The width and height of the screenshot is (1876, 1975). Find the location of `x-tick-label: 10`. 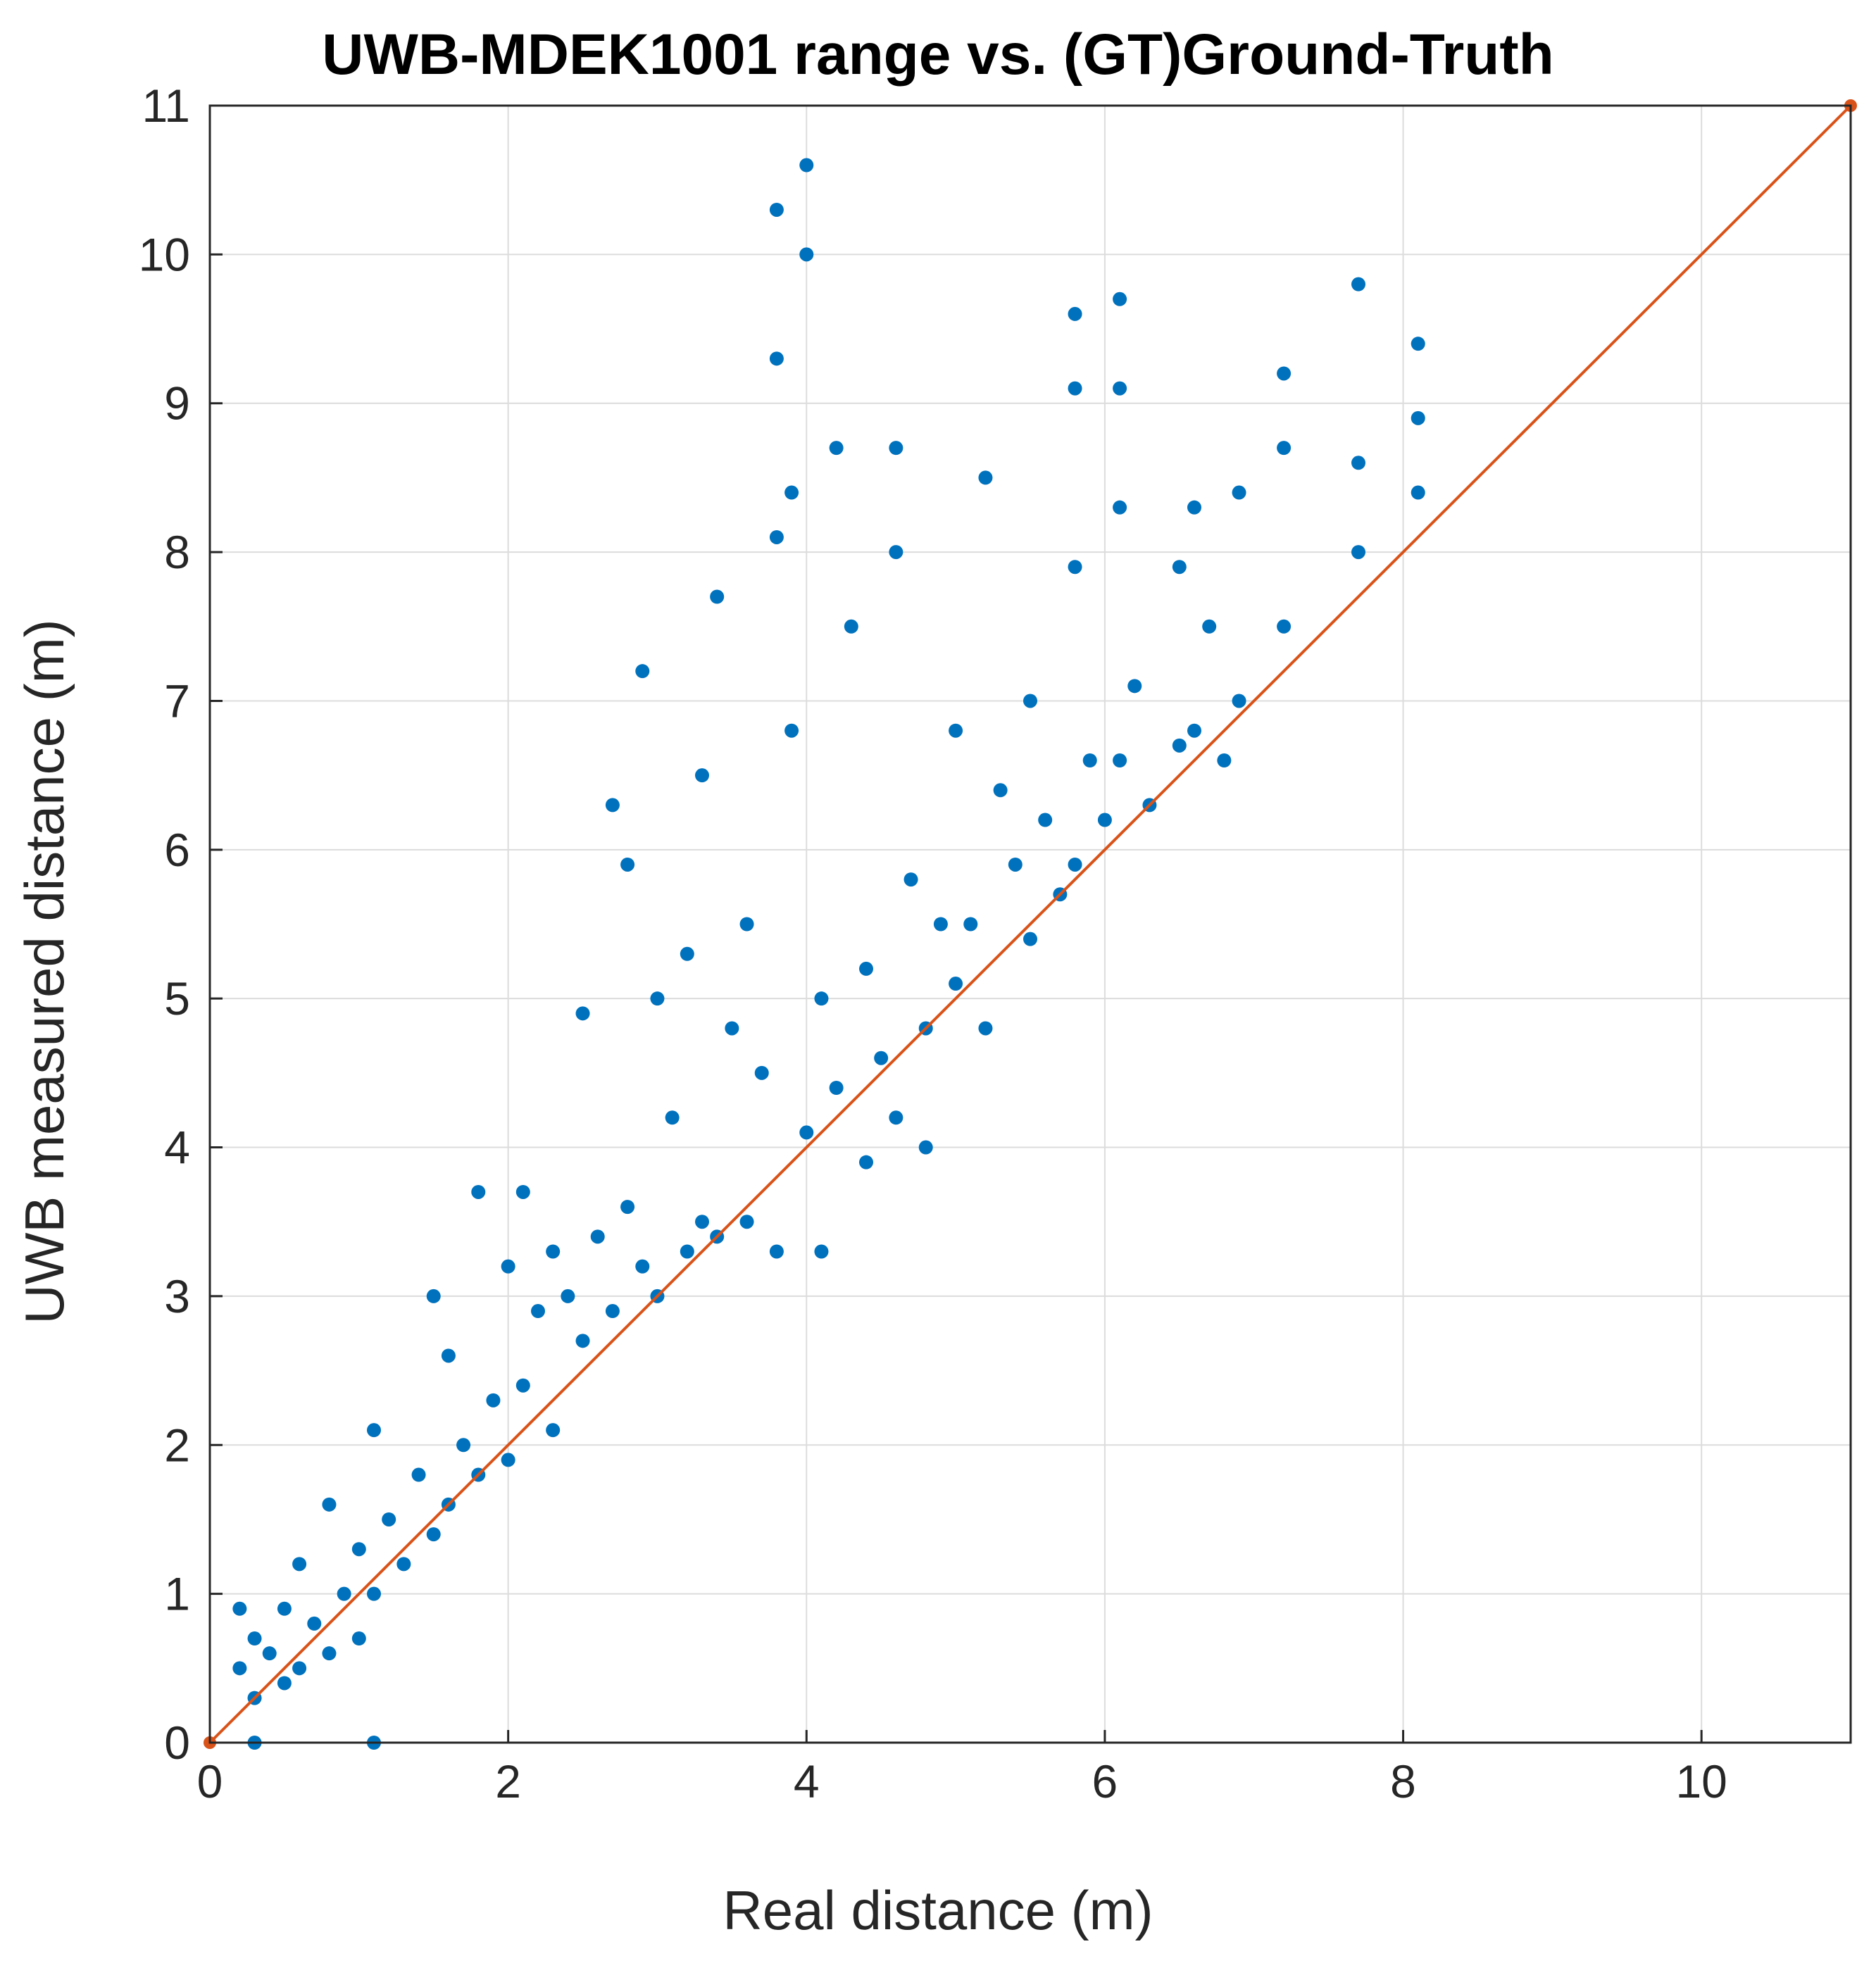

x-tick-label: 10 is located at coordinates (1701, 1781).